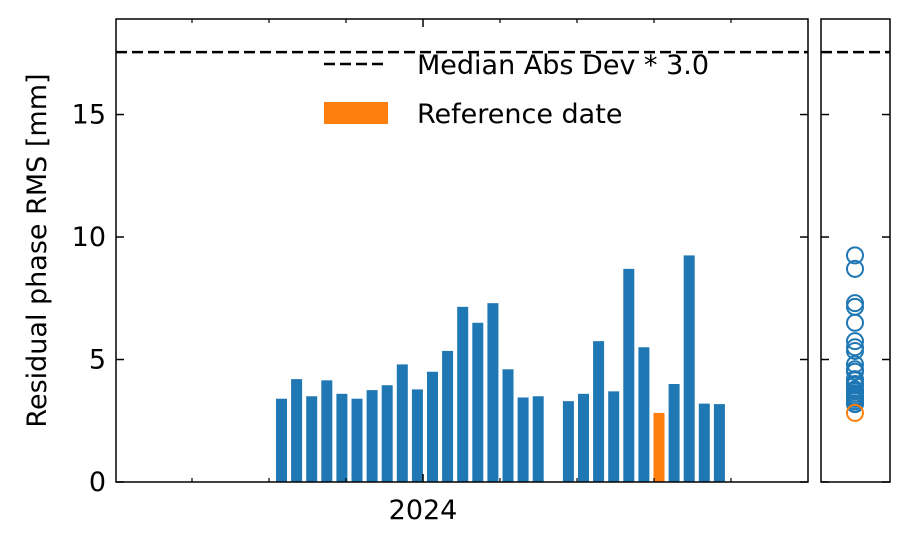 This screenshot has width=911, height=545. Describe the element at coordinates (516, 90) in the screenshot. I see `legend: Median Abs Dev * 3.0 Reference date` at that location.